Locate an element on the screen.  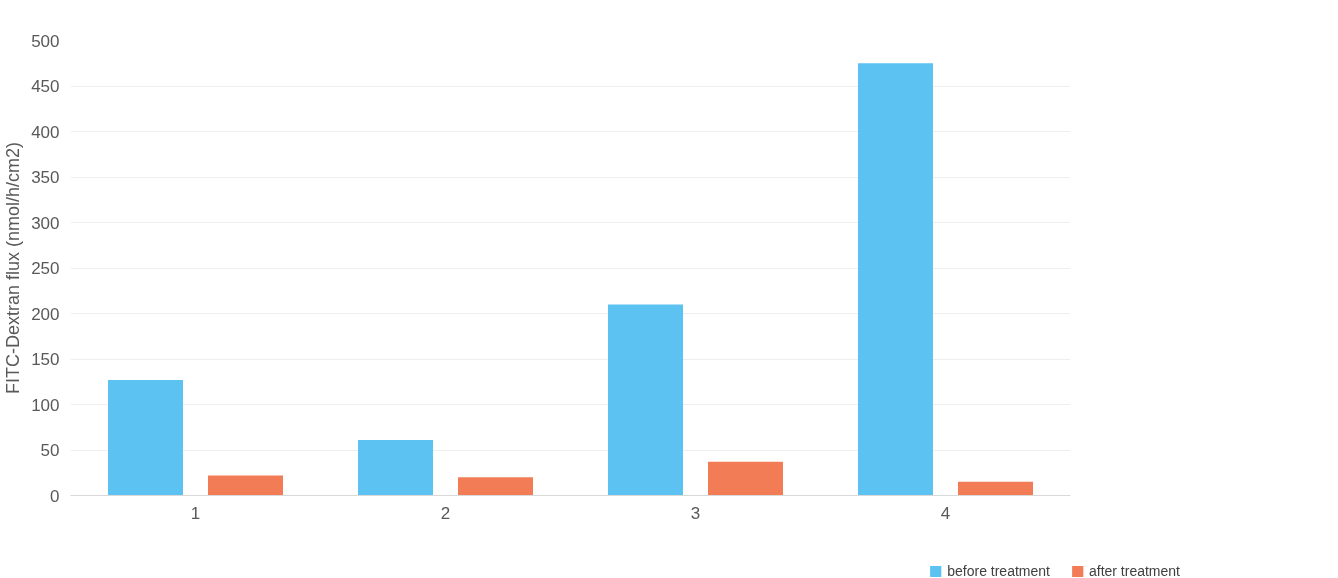
y-tick-label: 250 is located at coordinates (45, 268).